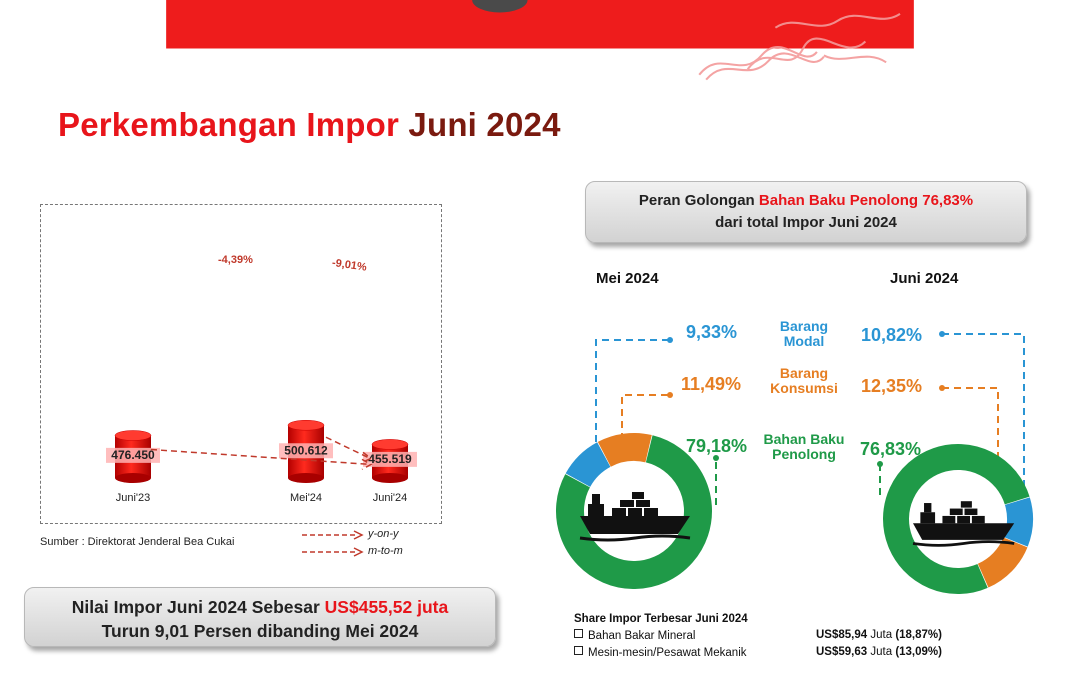 This screenshot has height=680, width=1080. What do you see at coordinates (627, 278) in the screenshot?
I see `donut-label-mei: Mei 2024` at bounding box center [627, 278].